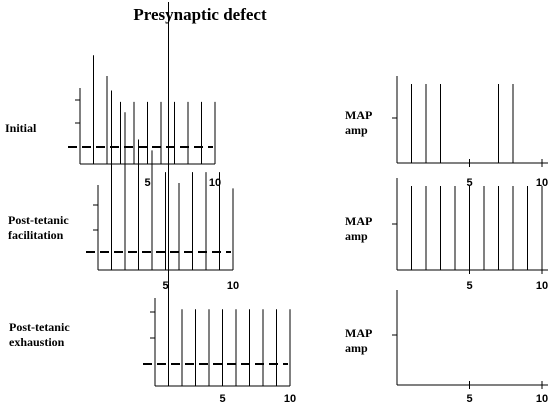 The height and width of the screenshot is (410, 550). What do you see at coordinates (37, 342) in the screenshot?
I see `row-label-line: exhaustion` at bounding box center [37, 342].